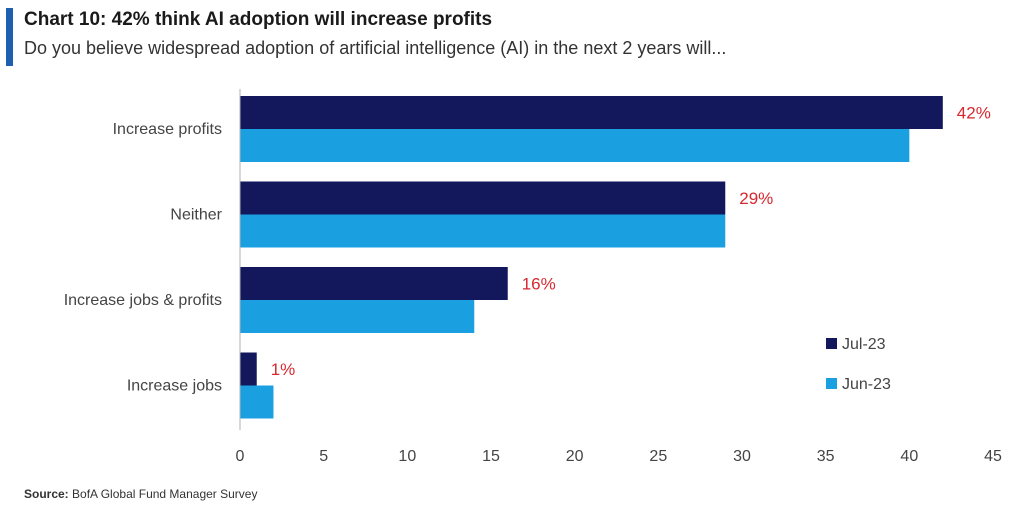 This screenshot has width=1022, height=510. I want to click on legend-label: Jul-23, so click(864, 344).